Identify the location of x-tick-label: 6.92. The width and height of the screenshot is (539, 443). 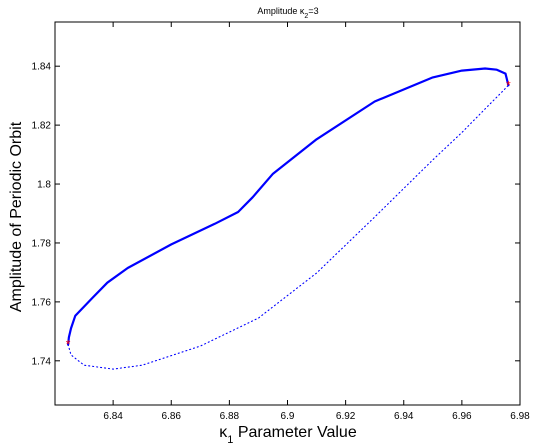
(346, 416).